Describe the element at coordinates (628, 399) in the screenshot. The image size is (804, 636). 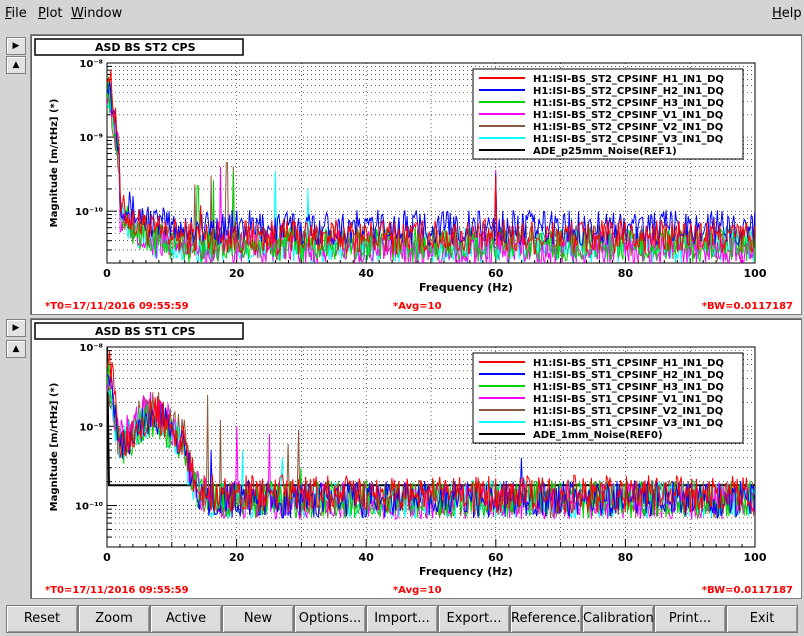
I see `legend-label: H1:ISI-BS_ST1_CPSINF_V1_IN1_DQ` at that location.